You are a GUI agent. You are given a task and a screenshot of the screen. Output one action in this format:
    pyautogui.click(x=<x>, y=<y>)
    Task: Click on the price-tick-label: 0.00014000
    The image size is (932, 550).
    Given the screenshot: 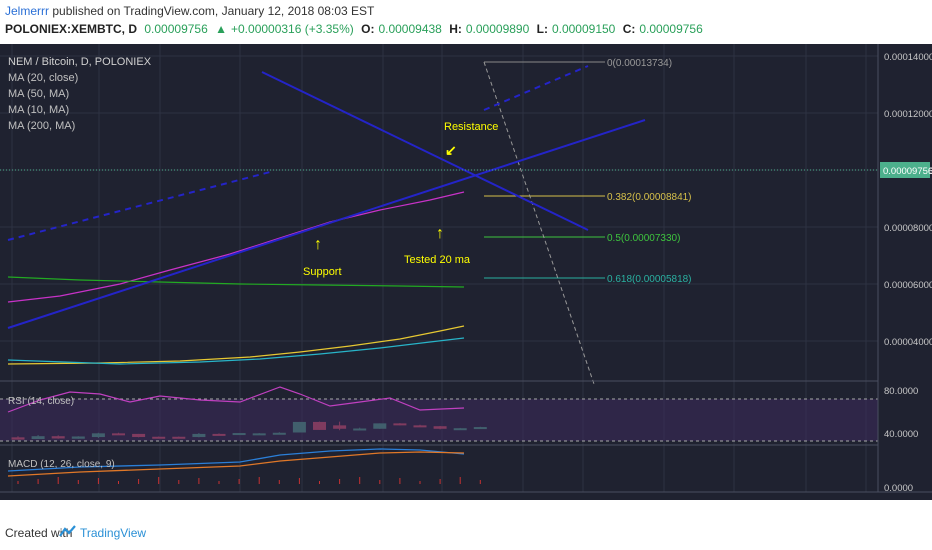 What is the action you would take?
    pyautogui.click(x=908, y=57)
    